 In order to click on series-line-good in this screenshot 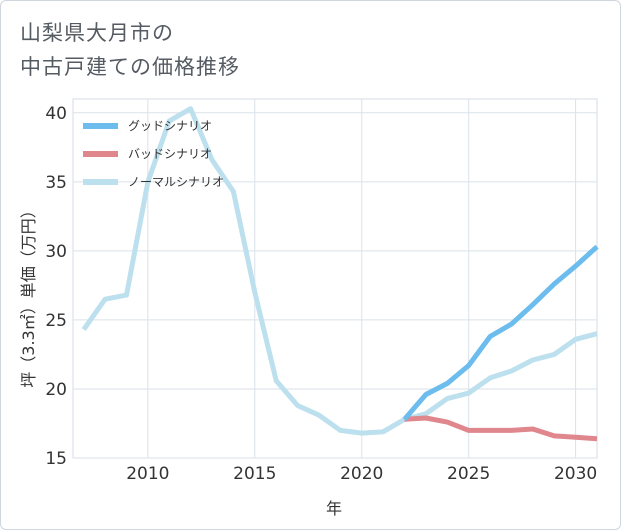, I will do `click(500, 332)`.